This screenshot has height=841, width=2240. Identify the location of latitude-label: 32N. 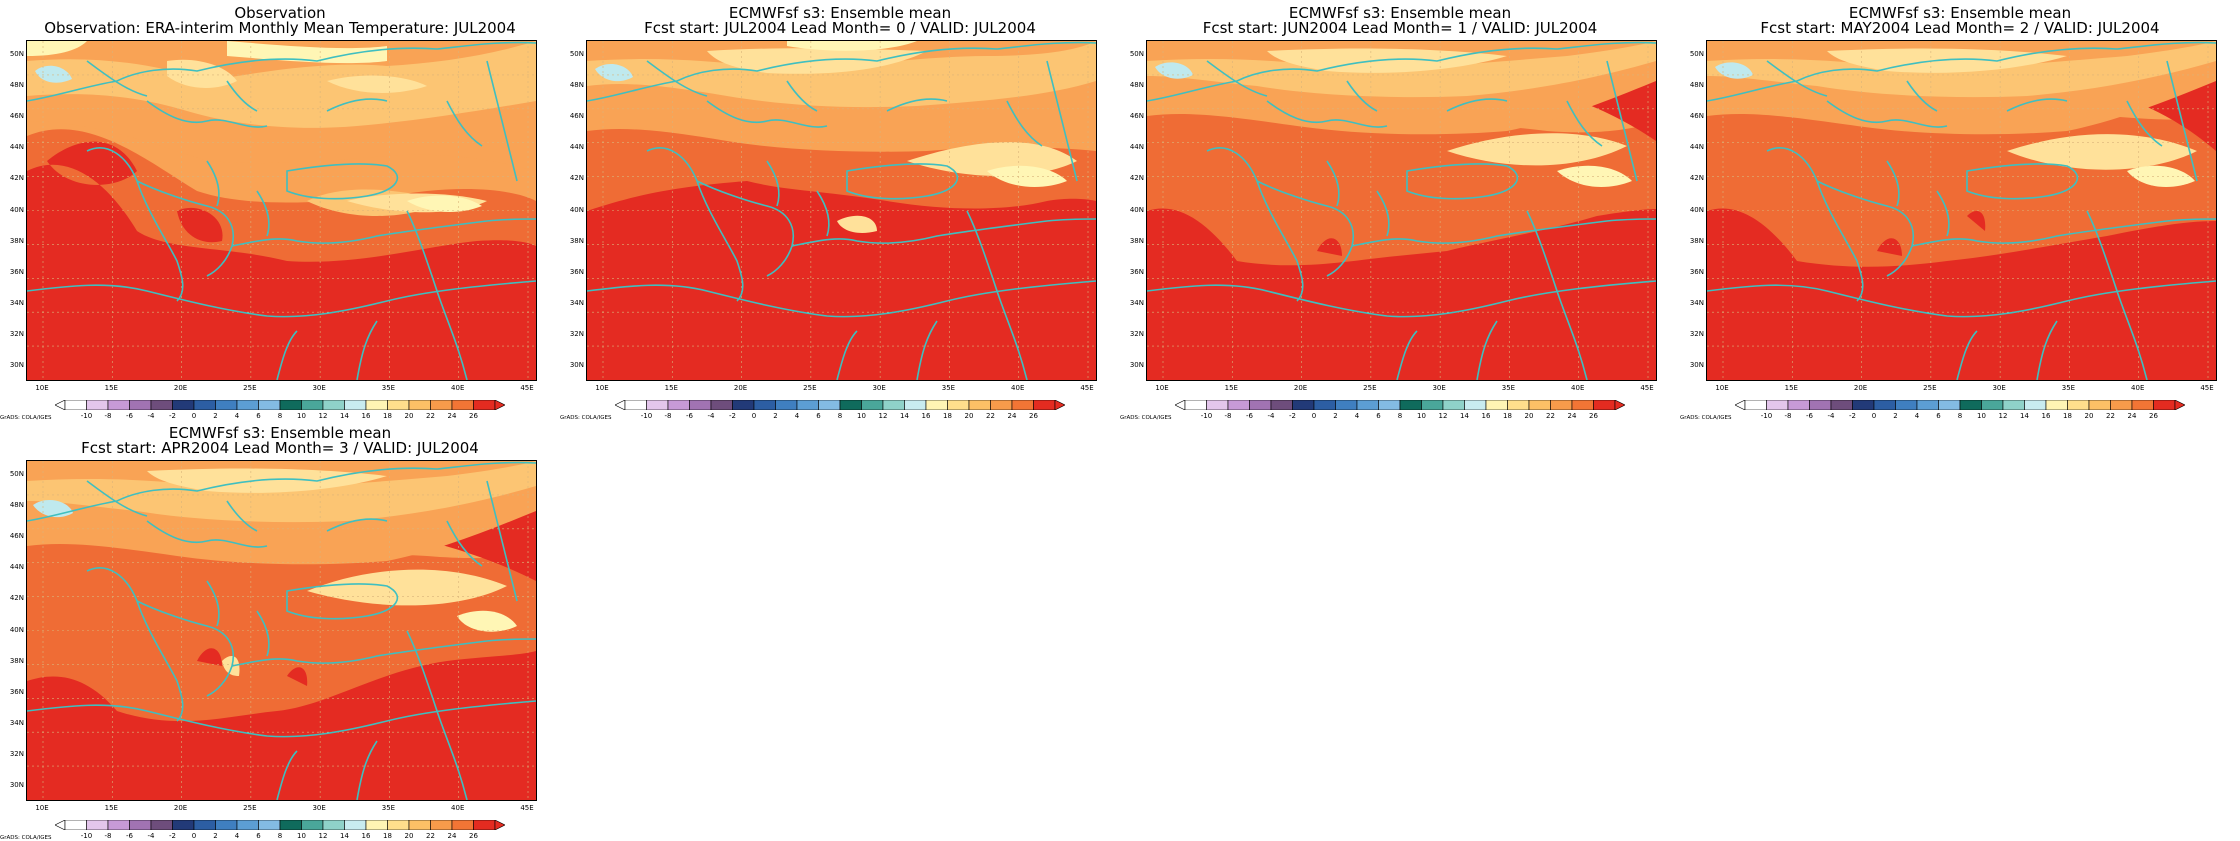
(16, 333).